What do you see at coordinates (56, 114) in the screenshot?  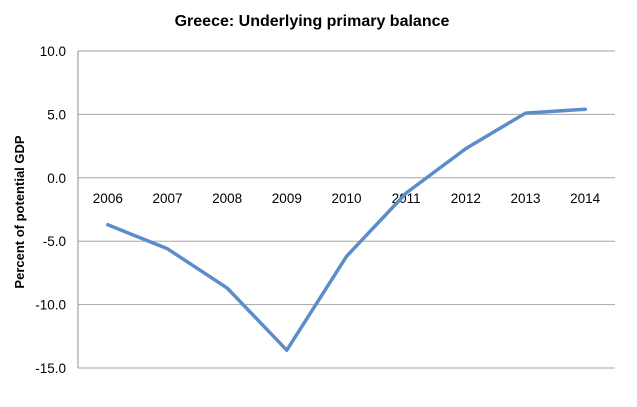 I see `y-tick-label: 5.0` at bounding box center [56, 114].